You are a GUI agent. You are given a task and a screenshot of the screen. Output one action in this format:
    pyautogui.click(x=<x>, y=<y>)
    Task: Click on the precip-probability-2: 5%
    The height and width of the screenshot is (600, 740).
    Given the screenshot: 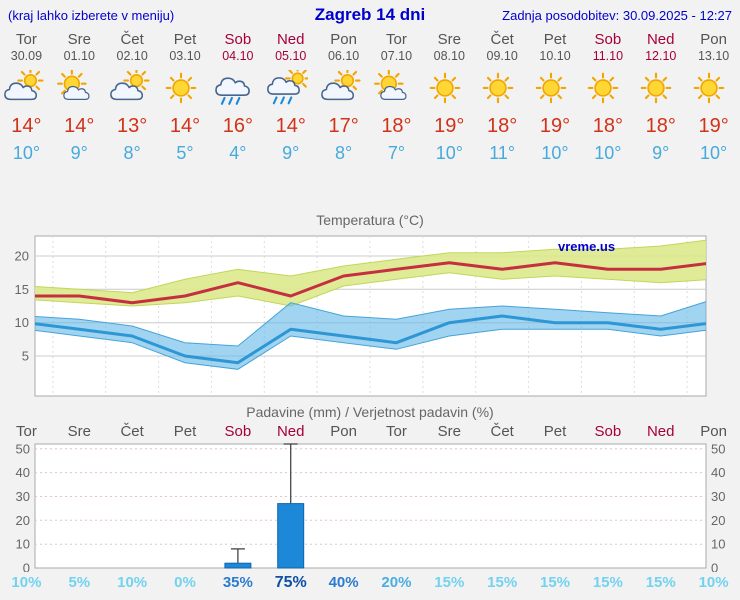 What is the action you would take?
    pyautogui.click(x=79, y=582)
    